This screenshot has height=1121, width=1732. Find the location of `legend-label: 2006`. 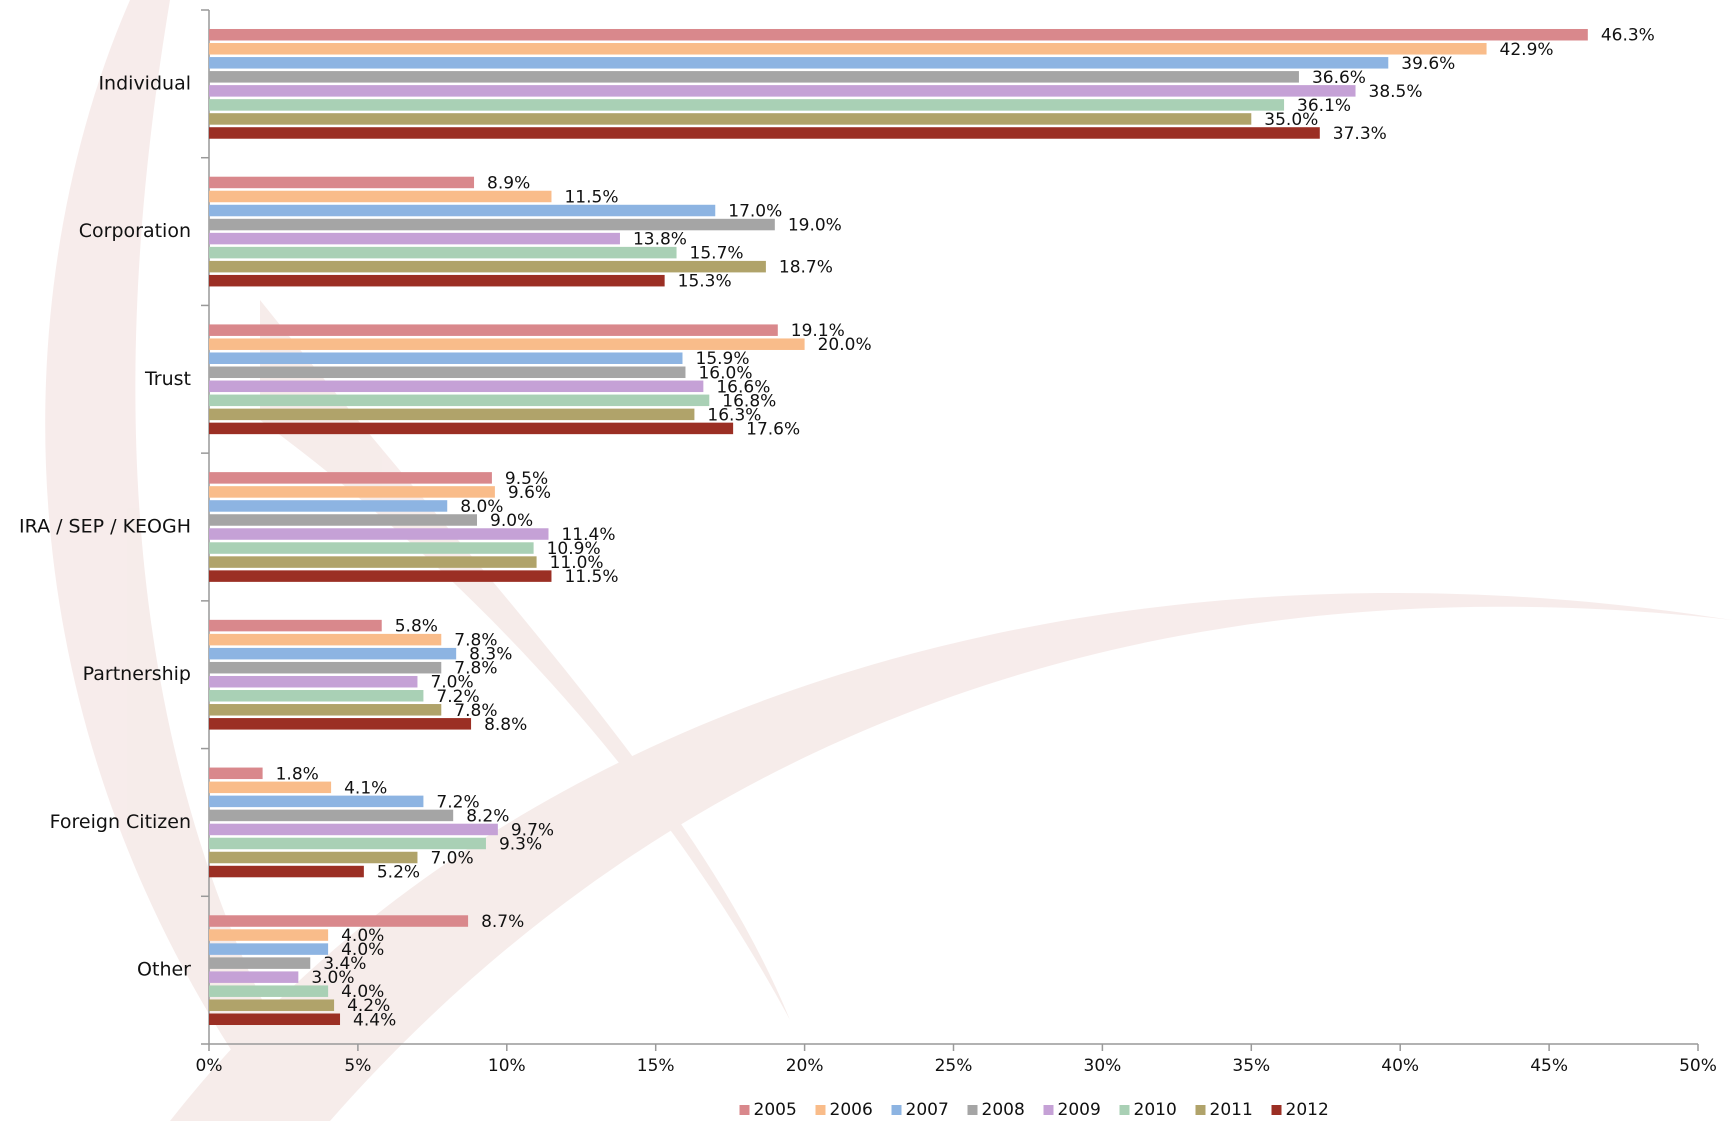

legend-label: 2006 is located at coordinates (851, 1110).